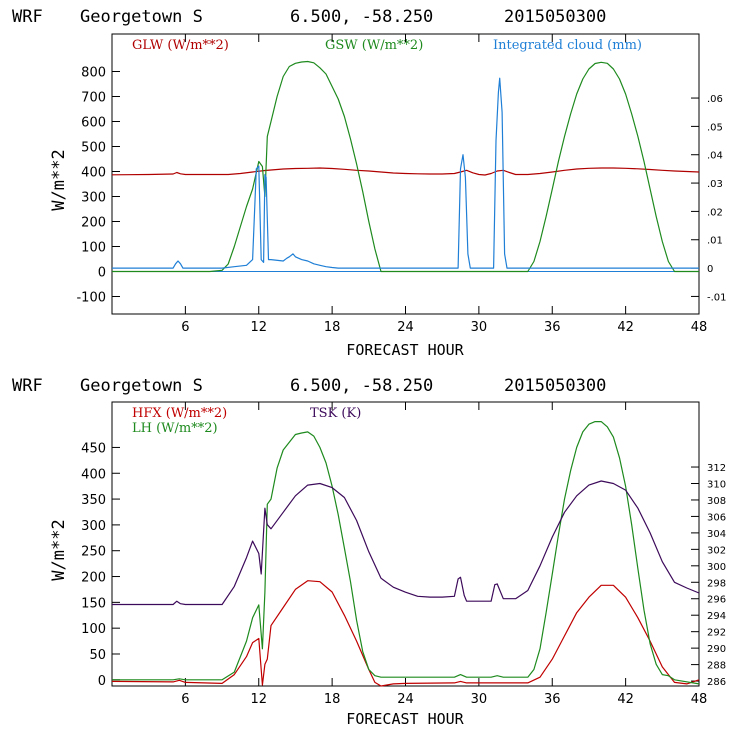 Image resolution: width=740 pixels, height=740 pixels. I want to click on y2-tick-label: 306, so click(716, 517).